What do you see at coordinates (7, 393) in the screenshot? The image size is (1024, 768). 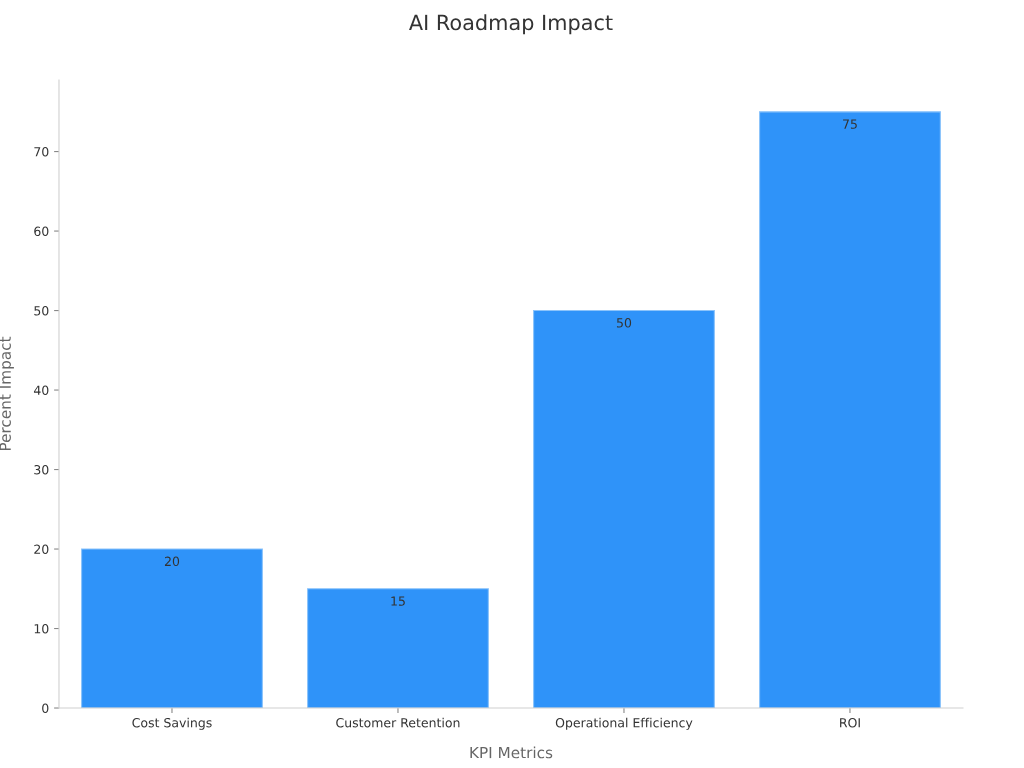 I see `y-axis-title: Percent Impact` at bounding box center [7, 393].